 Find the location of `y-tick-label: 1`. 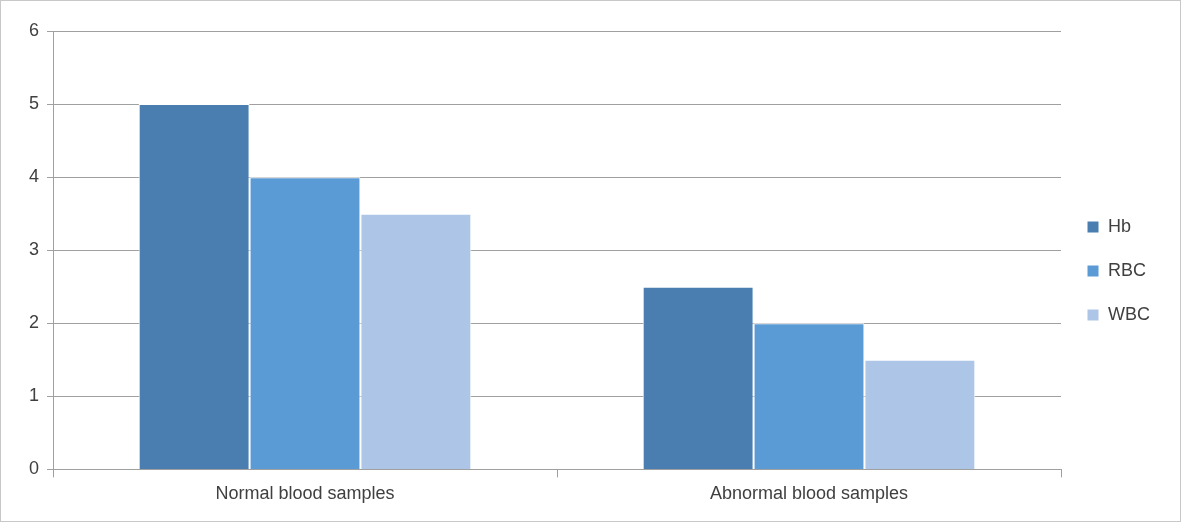

y-tick-label: 1 is located at coordinates (34, 395).